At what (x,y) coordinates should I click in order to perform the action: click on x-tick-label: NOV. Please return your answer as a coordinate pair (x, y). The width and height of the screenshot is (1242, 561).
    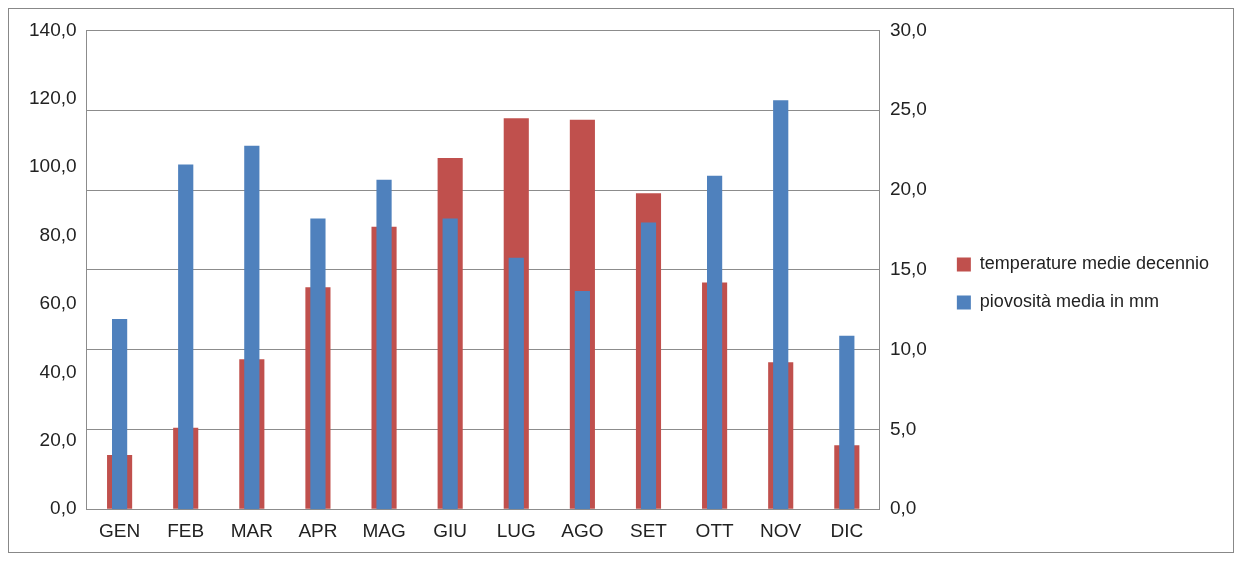
    Looking at the image, I should click on (781, 530).